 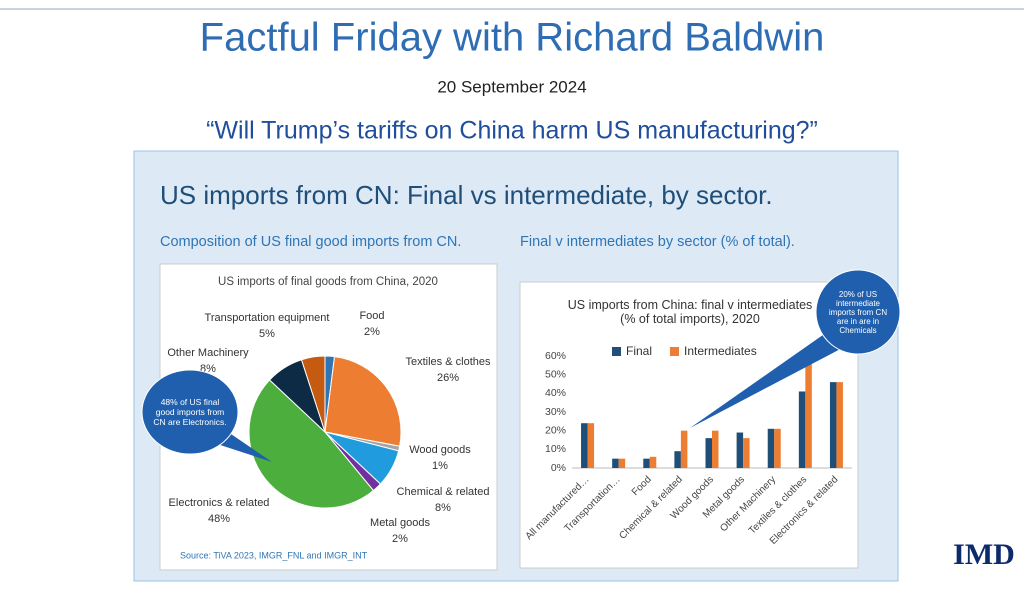 What do you see at coordinates (440, 450) in the screenshot?
I see `slice-label: Wood goods` at bounding box center [440, 450].